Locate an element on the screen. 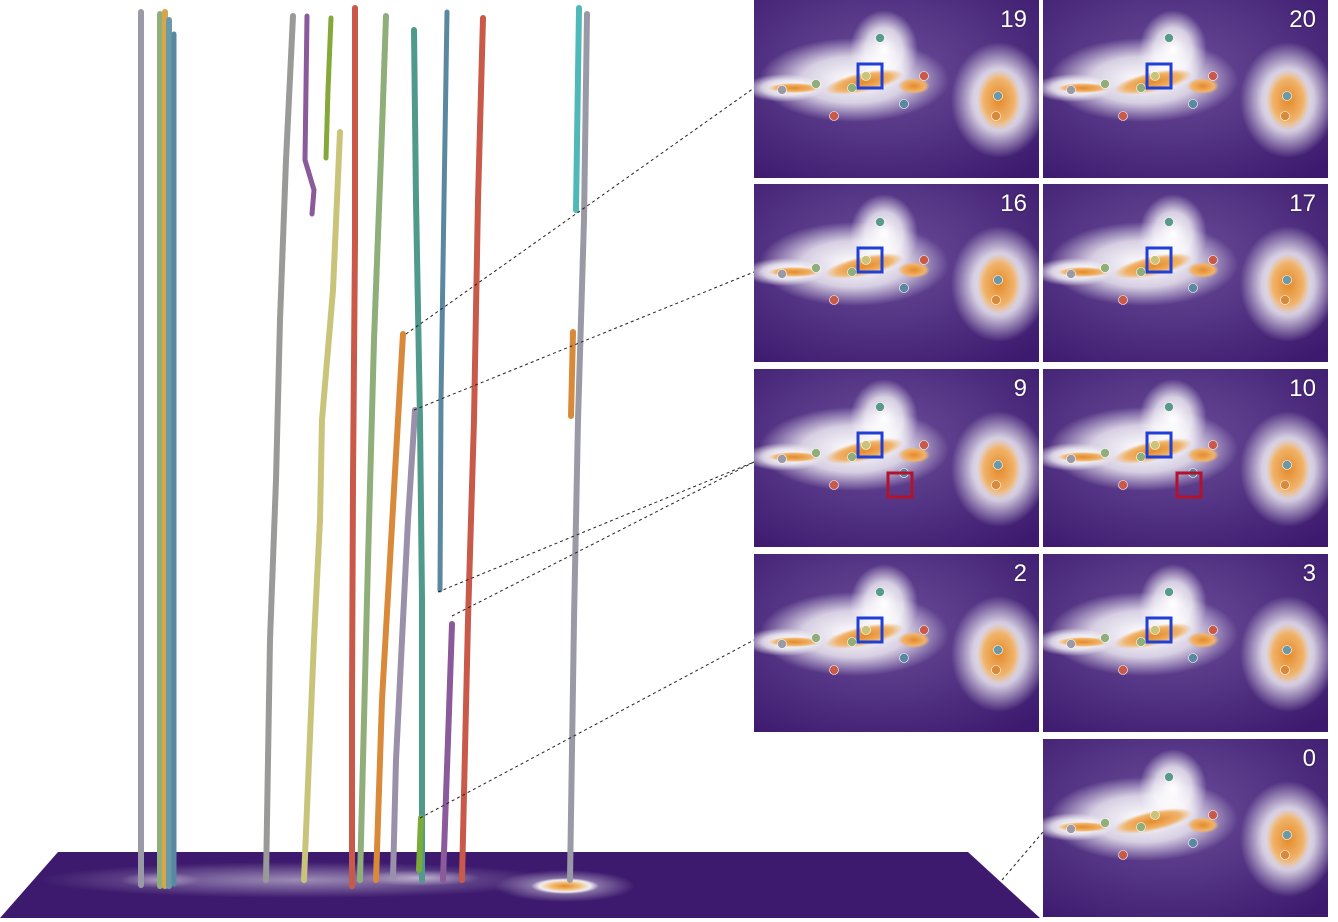 The height and width of the screenshot is (922, 1338). timestep-label: 19 is located at coordinates (1013, 19).